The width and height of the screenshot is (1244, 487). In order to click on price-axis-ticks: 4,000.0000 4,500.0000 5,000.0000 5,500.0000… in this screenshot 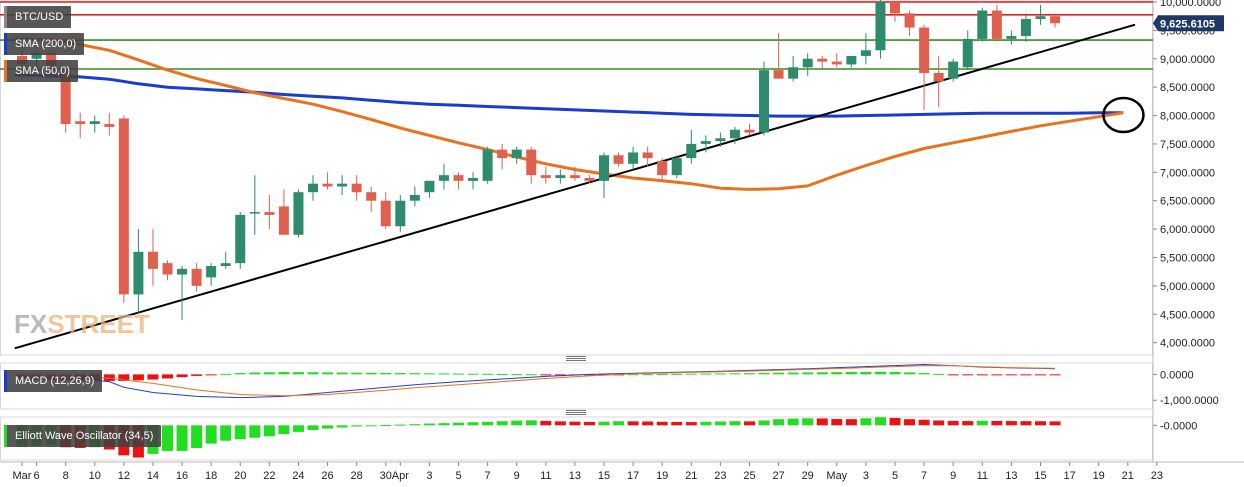, I will do `click(1187, 175)`.